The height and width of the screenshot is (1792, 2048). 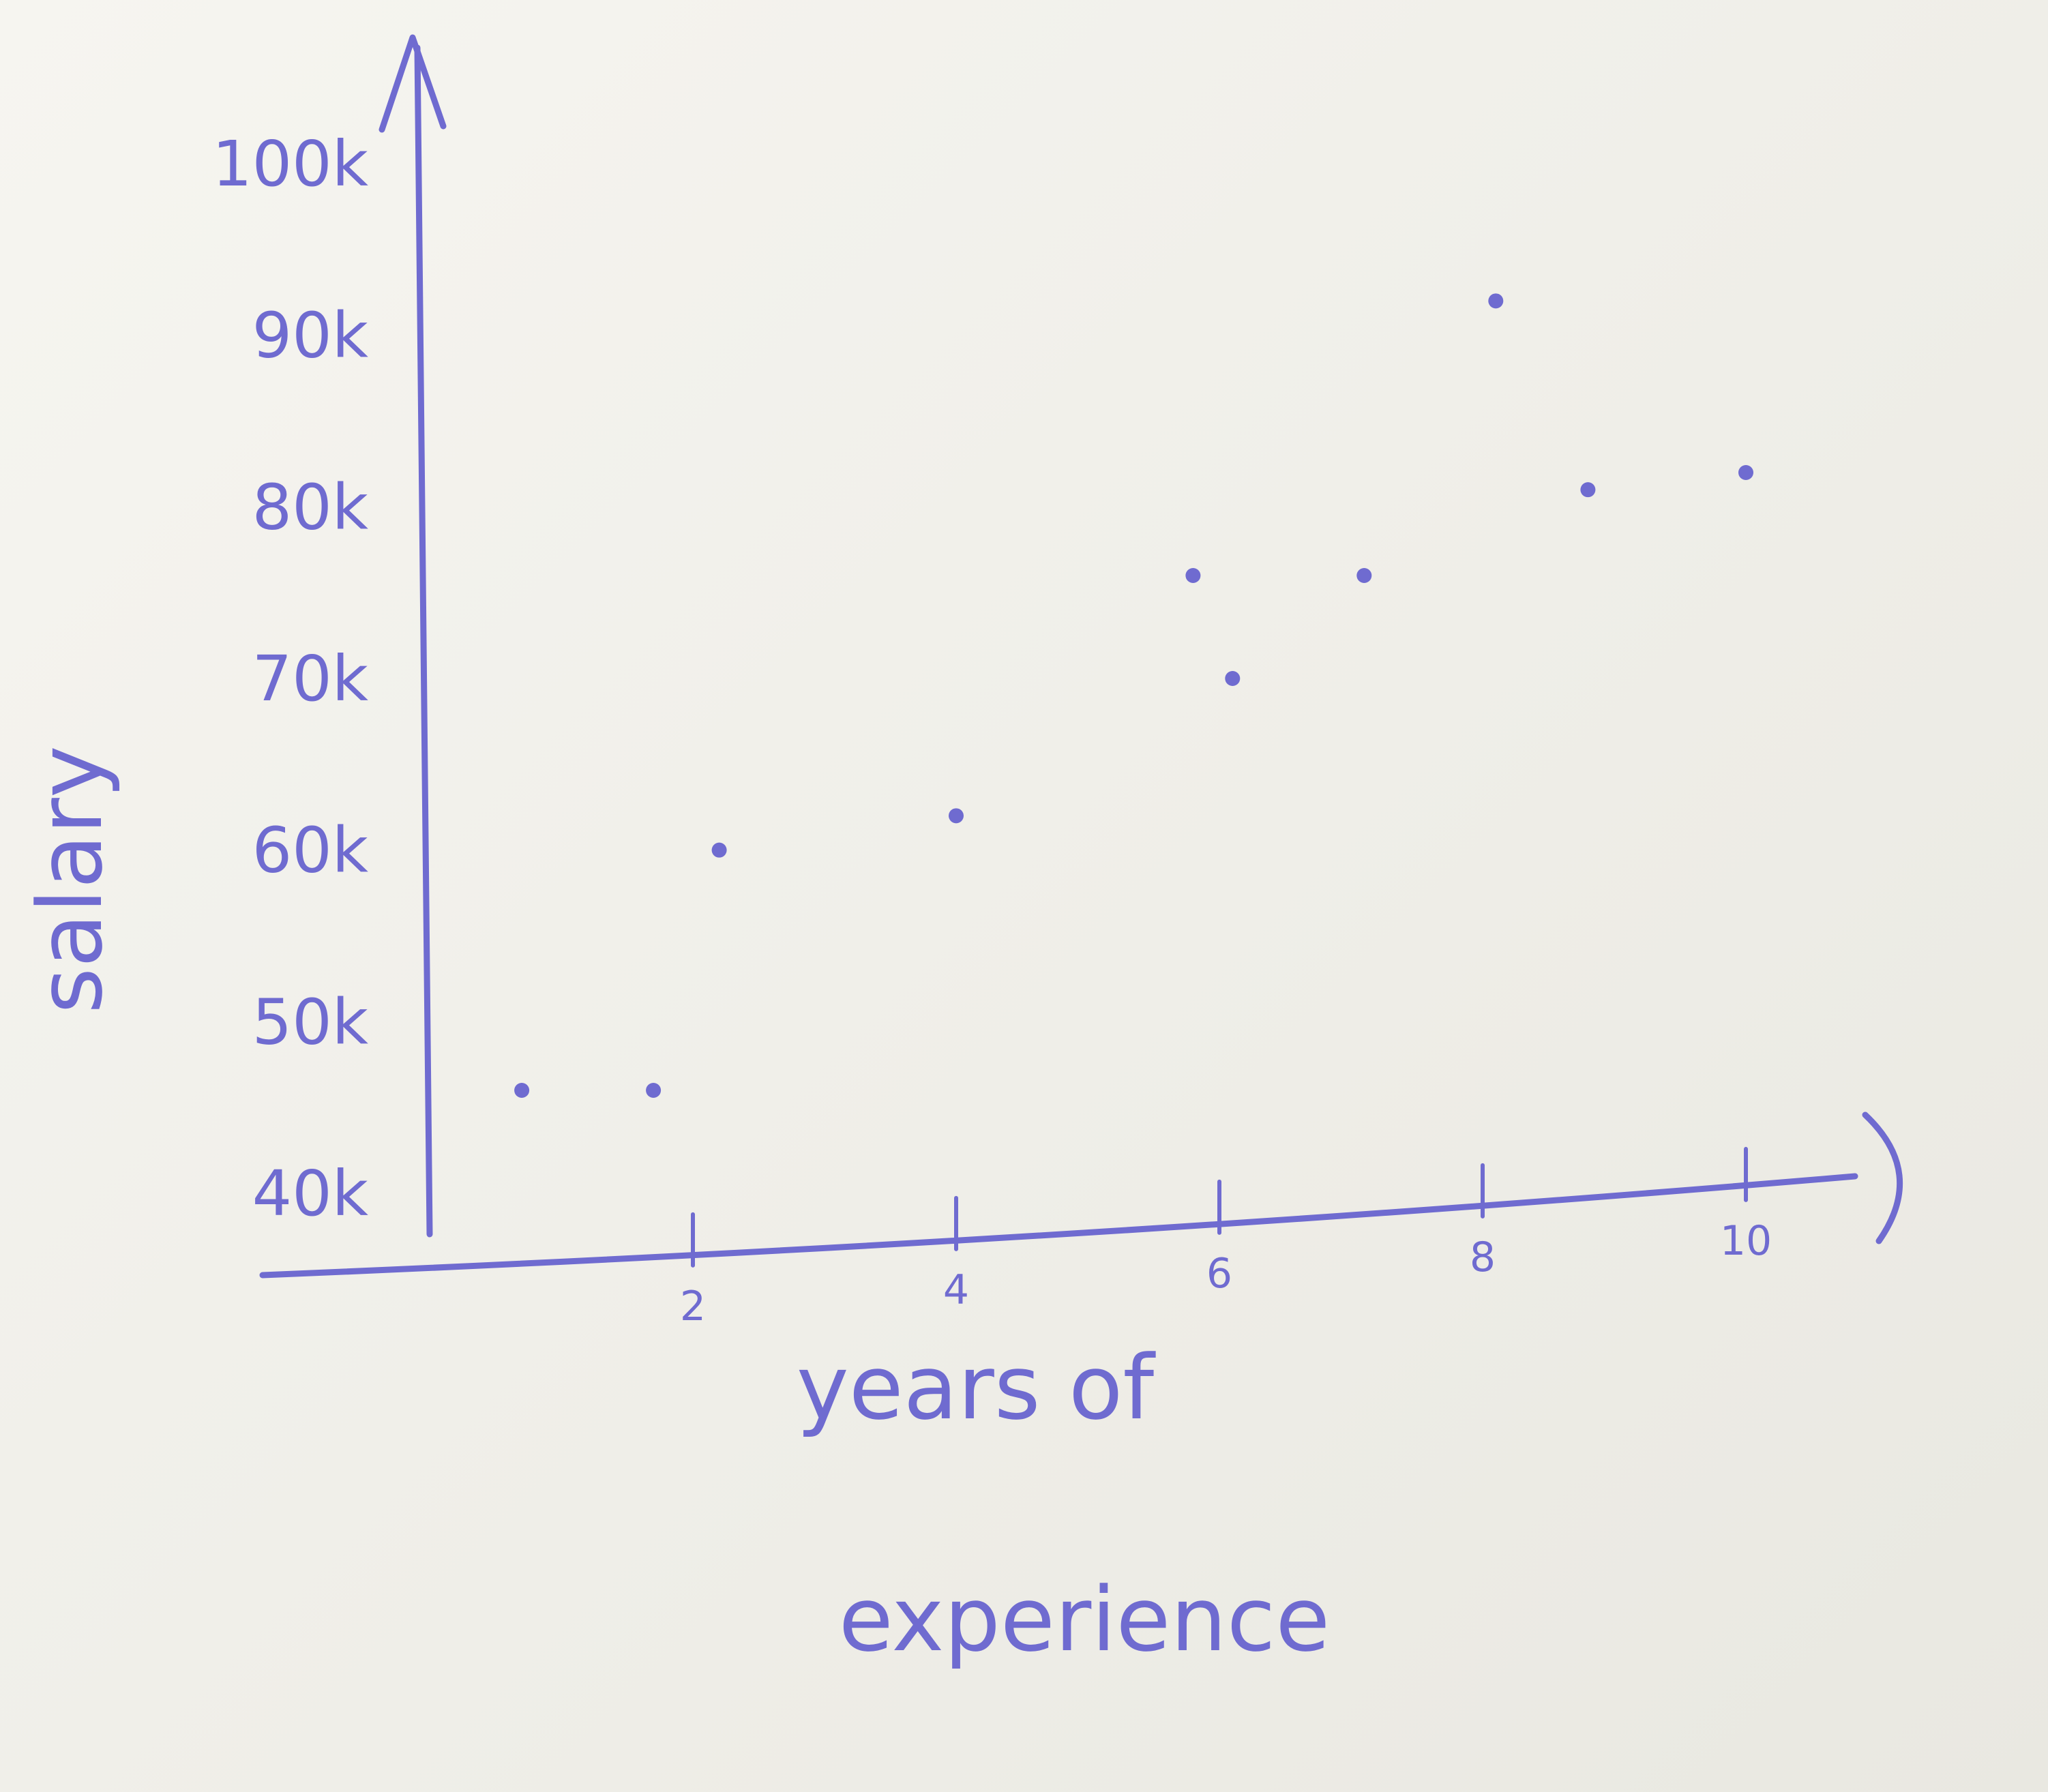 What do you see at coordinates (310, 335) in the screenshot?
I see `y-tick-label: 90k` at bounding box center [310, 335].